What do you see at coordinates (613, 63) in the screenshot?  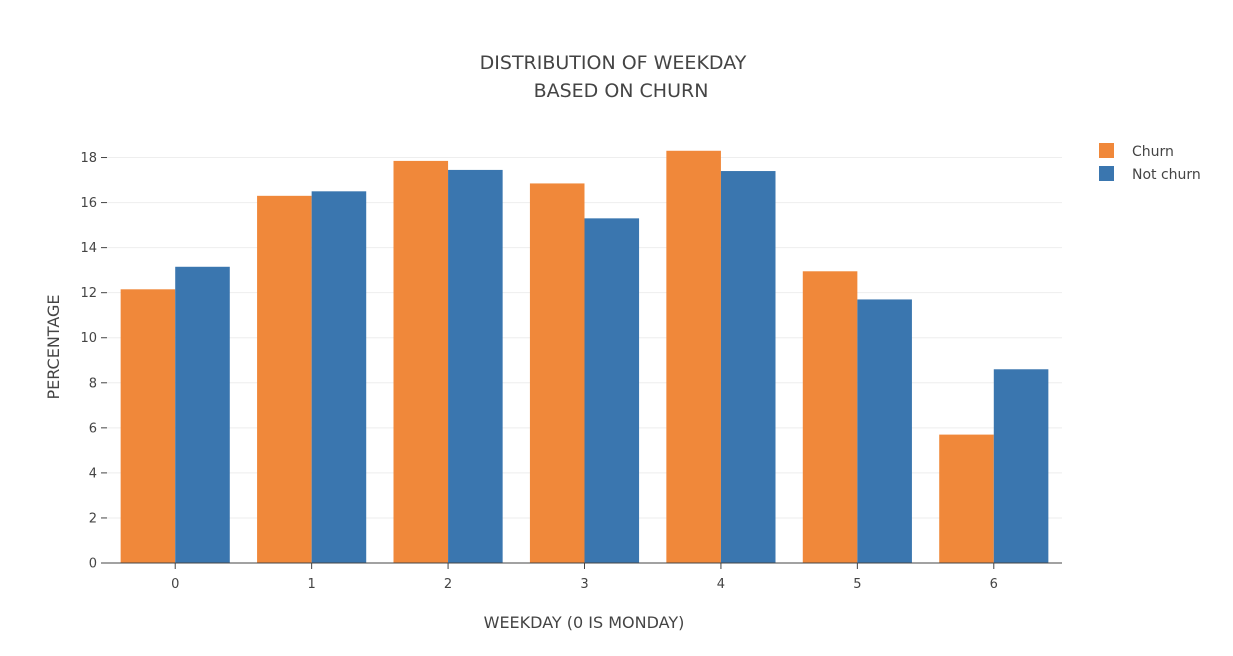 I see `chart-title-line-1: DISTRIBUTION OF WEEKDAY` at bounding box center [613, 63].